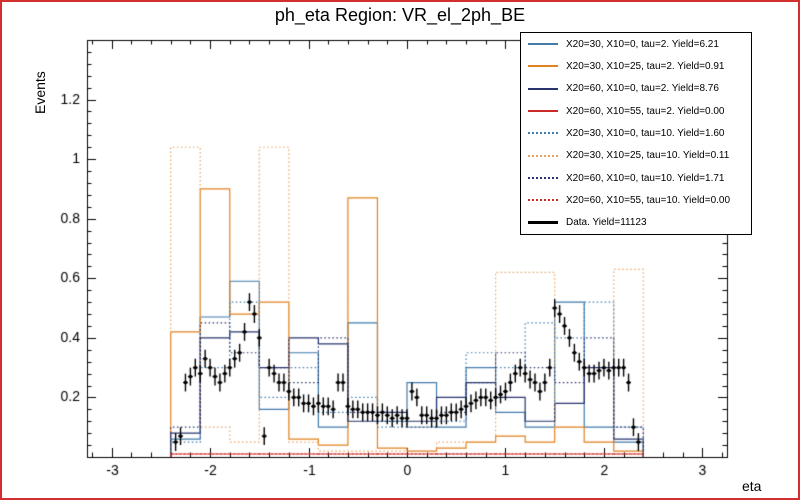  I want to click on legend-label: X20=30, X10=25, tau=10. Yield=0.11, so click(648, 156).